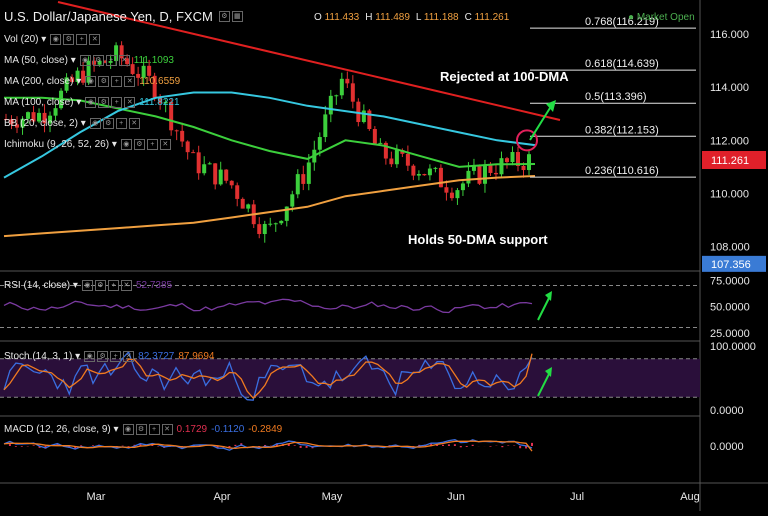 This screenshot has height=516, width=768. I want to click on symbol-title: U.S. Dollar/Japanese Yen, D, FXCM, so click(108, 16).